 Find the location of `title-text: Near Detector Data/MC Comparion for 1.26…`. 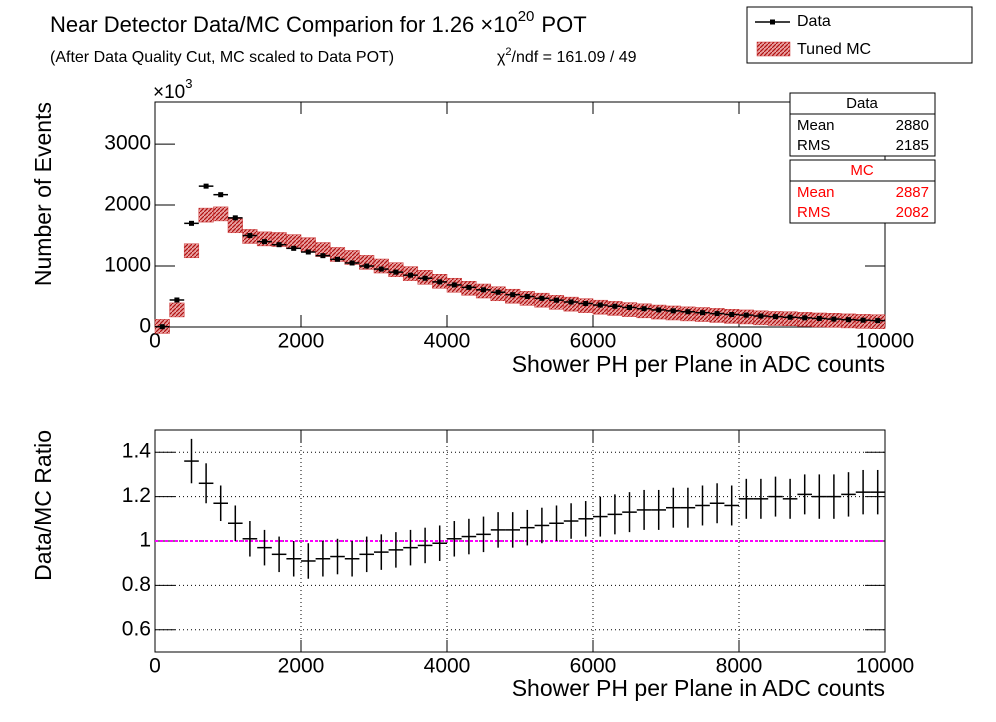

title-text: Near Detector Data/MC Comparion for 1.26… is located at coordinates (284, 24).